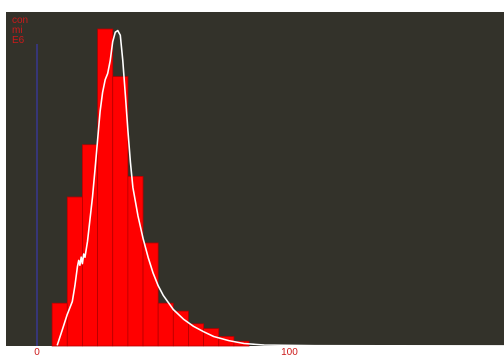 This screenshot has width=504, height=358. I want to click on x-tick-label-1: 0, so click(37, 352).